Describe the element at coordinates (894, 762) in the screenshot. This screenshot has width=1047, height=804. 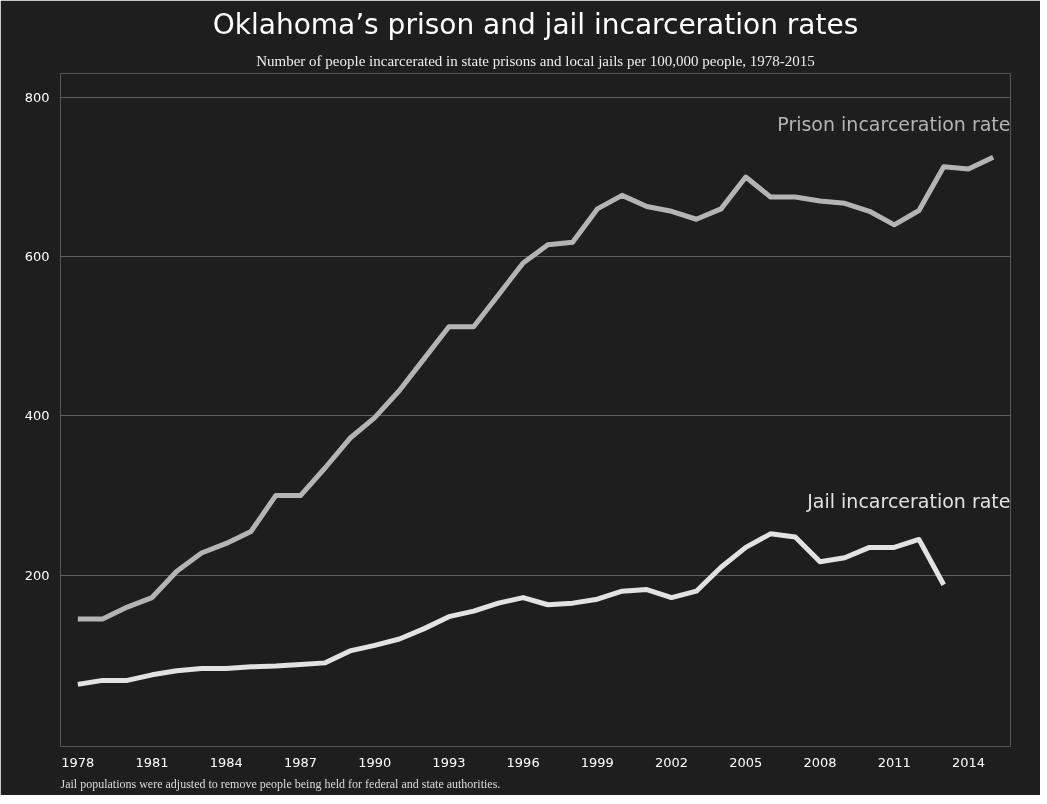
I see `x-tick-label: 2011` at that location.